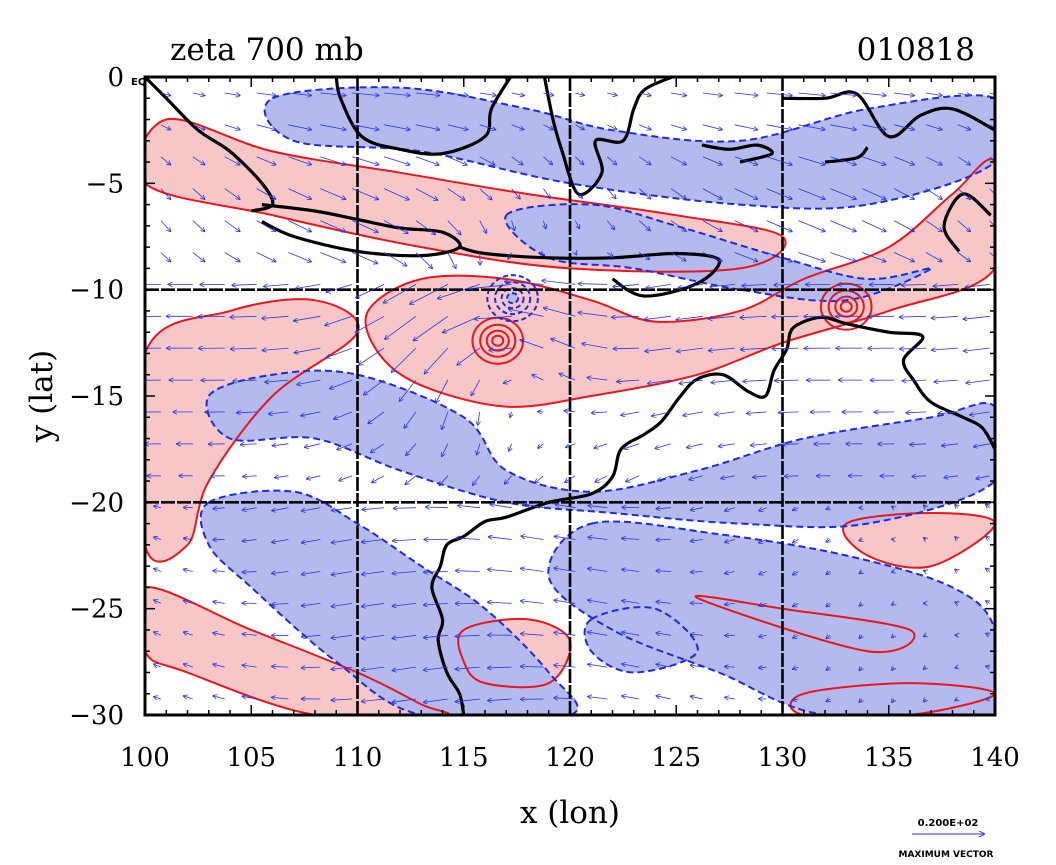 The width and height of the screenshot is (1056, 865). What do you see at coordinates (464, 758) in the screenshot?
I see `x-tick-label: 115` at bounding box center [464, 758].